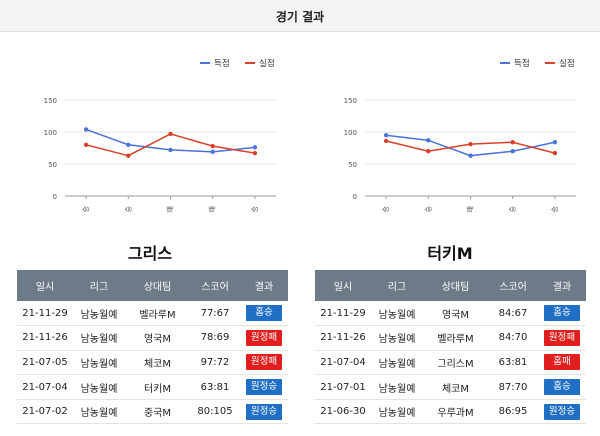  What do you see at coordinates (300, 17) in the screenshot?
I see `page-title: 경기 결과` at bounding box center [300, 17].